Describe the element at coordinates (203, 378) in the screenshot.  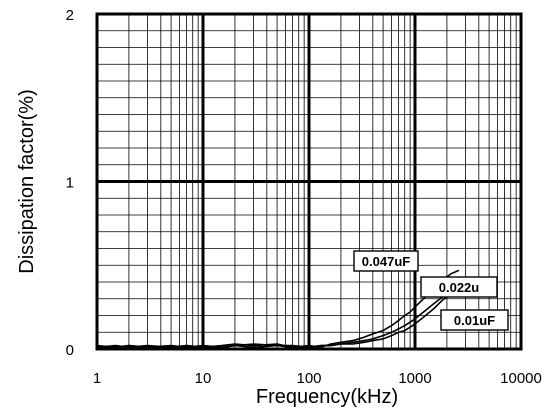
I see `x-tick-label: 10` at that location.